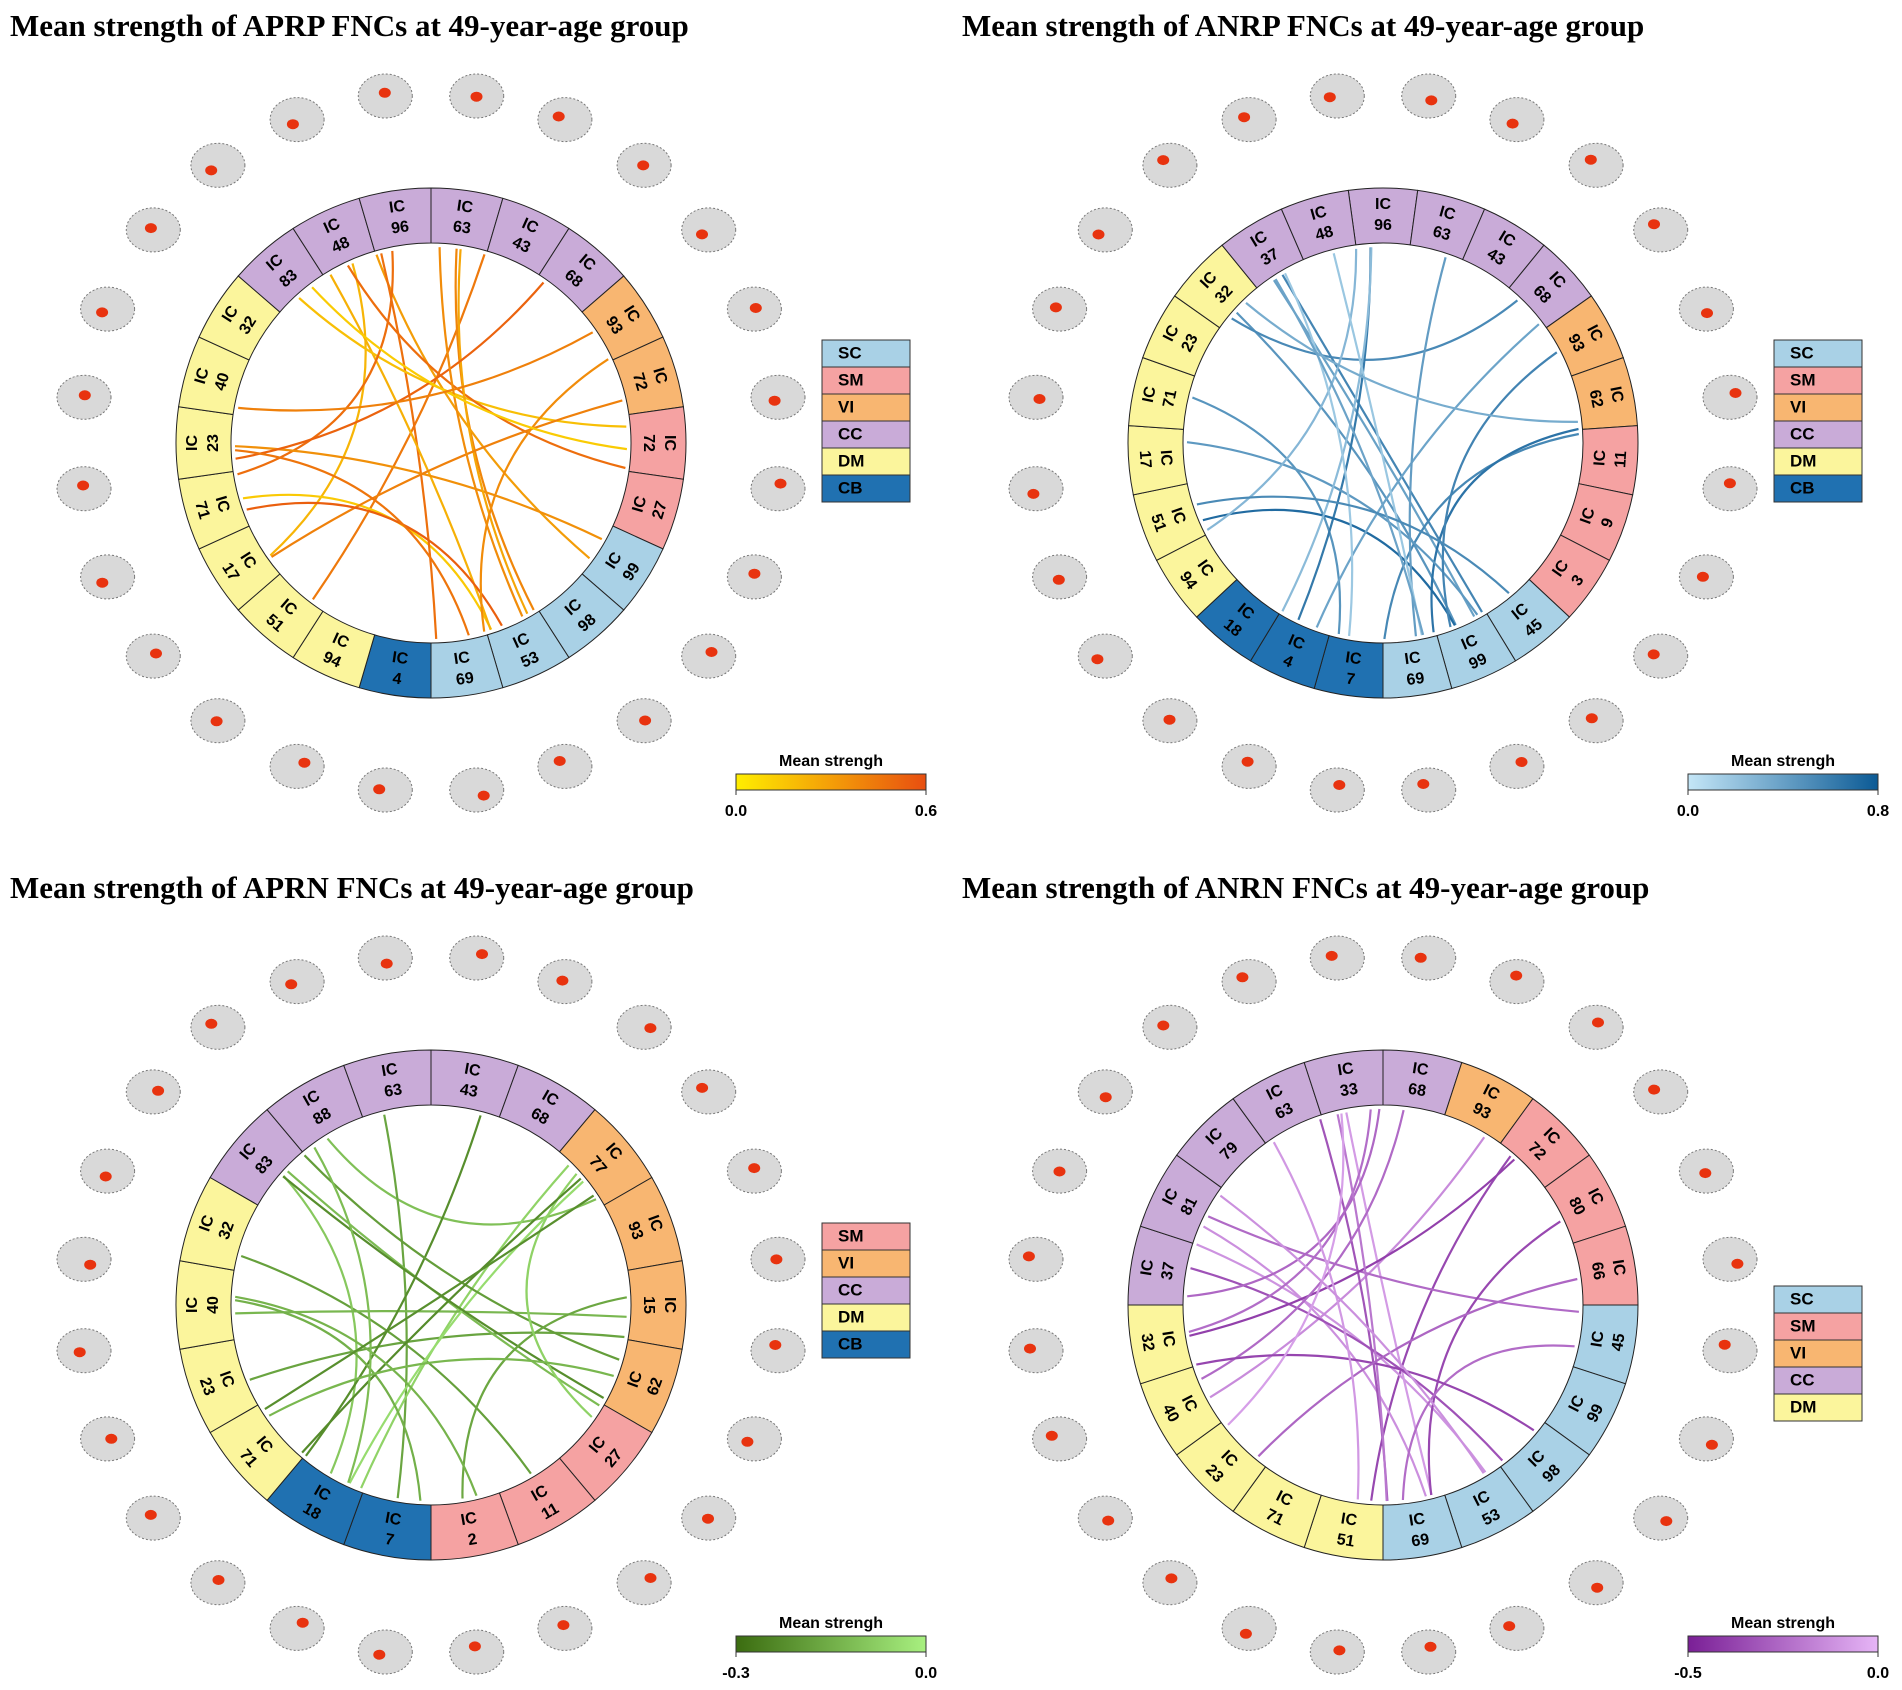  What do you see at coordinates (227, 1230) in the screenshot?
I see `segment-number: 32` at bounding box center [227, 1230].